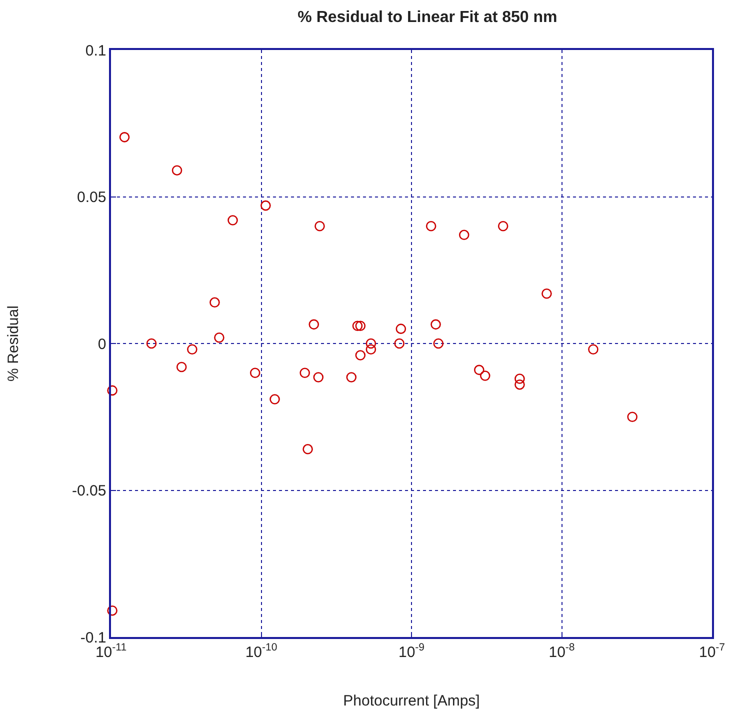  What do you see at coordinates (91, 197) in the screenshot?
I see `y-tick-label: 0.05` at bounding box center [91, 197].